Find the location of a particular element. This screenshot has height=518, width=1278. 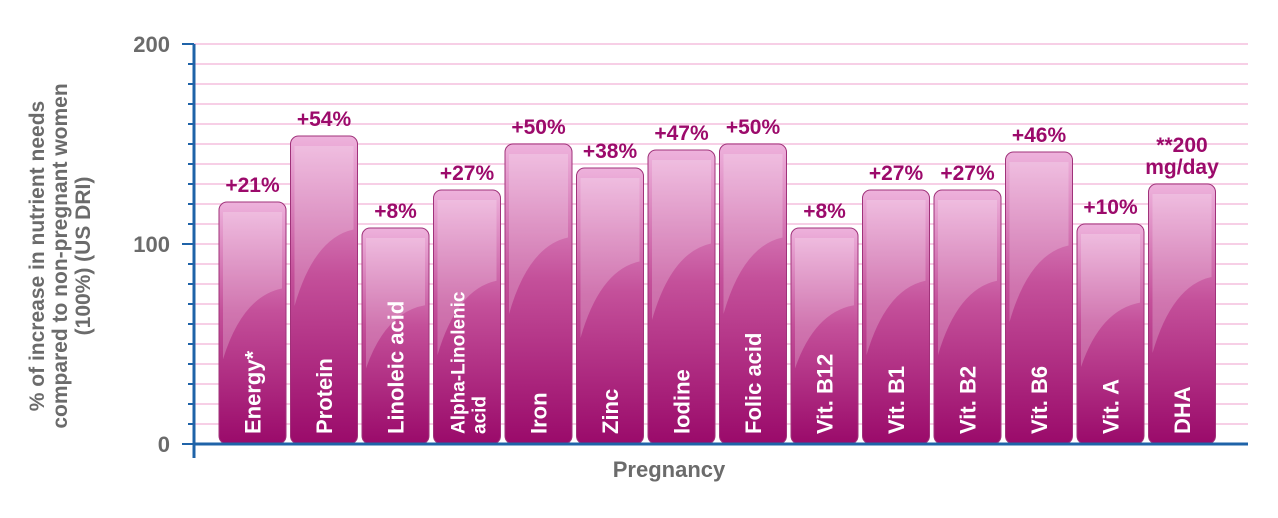

data-label: +38% is located at coordinates (610, 151).